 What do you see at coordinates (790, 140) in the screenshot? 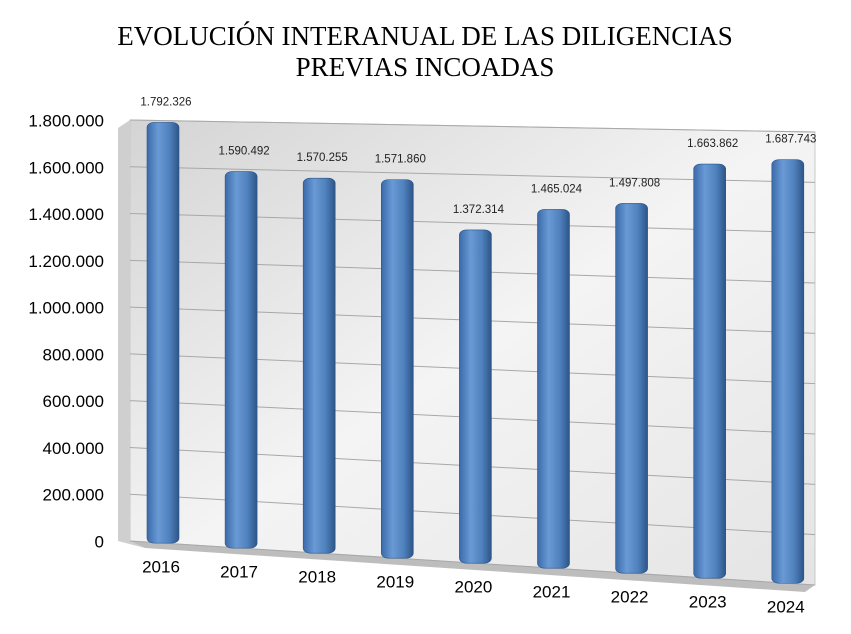
I see `value-label: 1.687.743` at bounding box center [790, 140].